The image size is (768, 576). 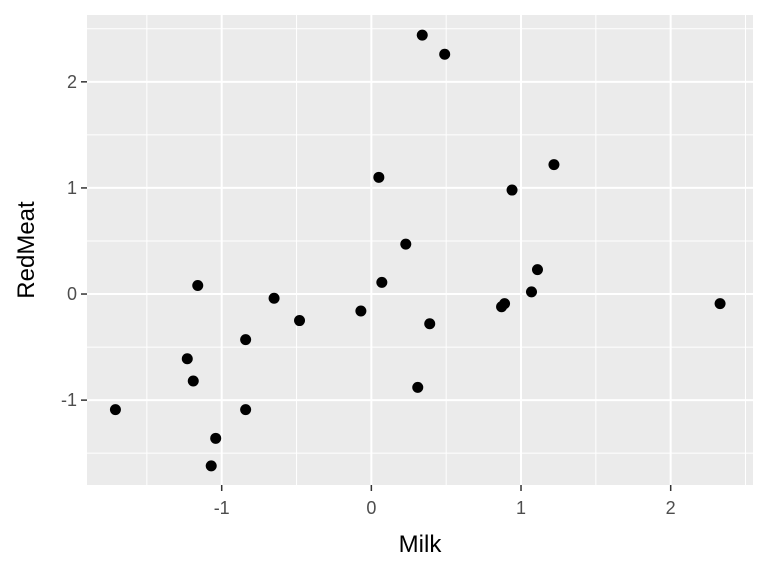 I want to click on x-axis: -1 0 1 2, so click(x=445, y=501).